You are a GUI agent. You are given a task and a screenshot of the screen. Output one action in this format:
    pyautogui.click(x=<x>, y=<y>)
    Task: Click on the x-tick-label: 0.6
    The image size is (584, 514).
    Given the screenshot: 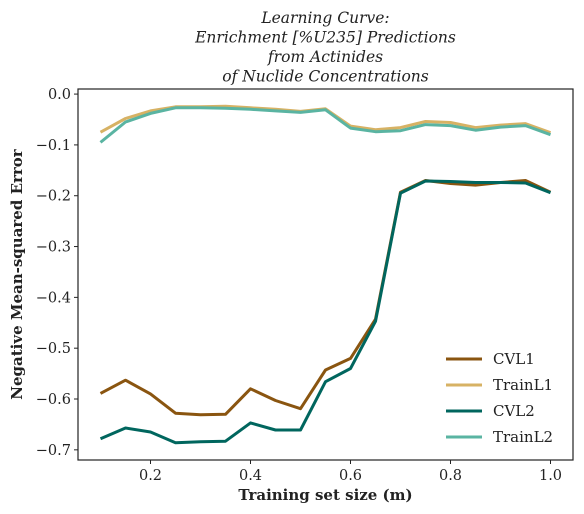 What is the action you would take?
    pyautogui.click(x=350, y=476)
    